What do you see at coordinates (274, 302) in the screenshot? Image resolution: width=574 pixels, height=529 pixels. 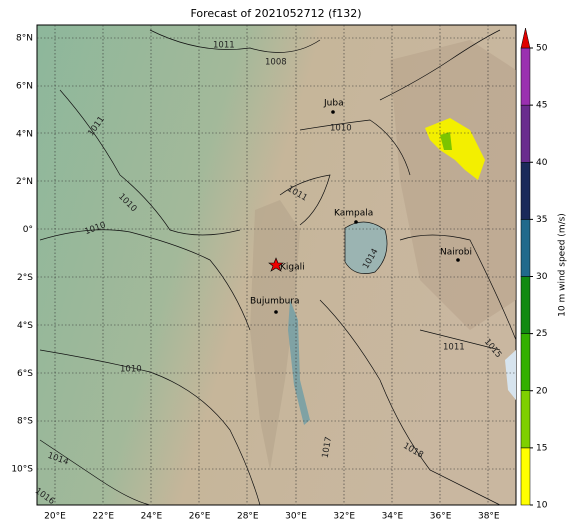 I see `city-label: Bujumbura` at bounding box center [274, 302].